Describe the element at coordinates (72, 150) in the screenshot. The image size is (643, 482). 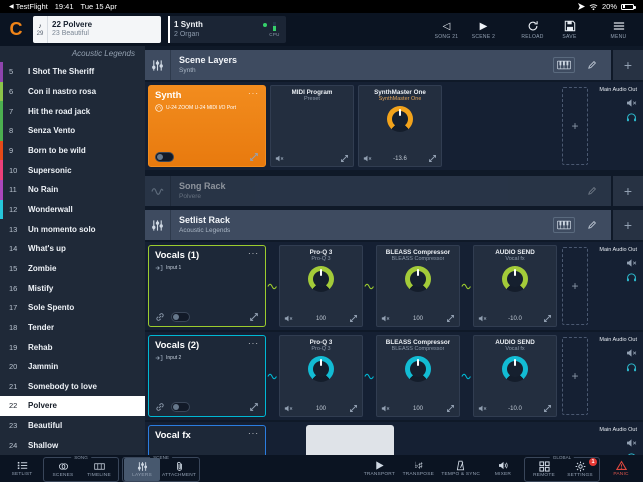
I see `song-item: 9 Born to be wild` at that location.